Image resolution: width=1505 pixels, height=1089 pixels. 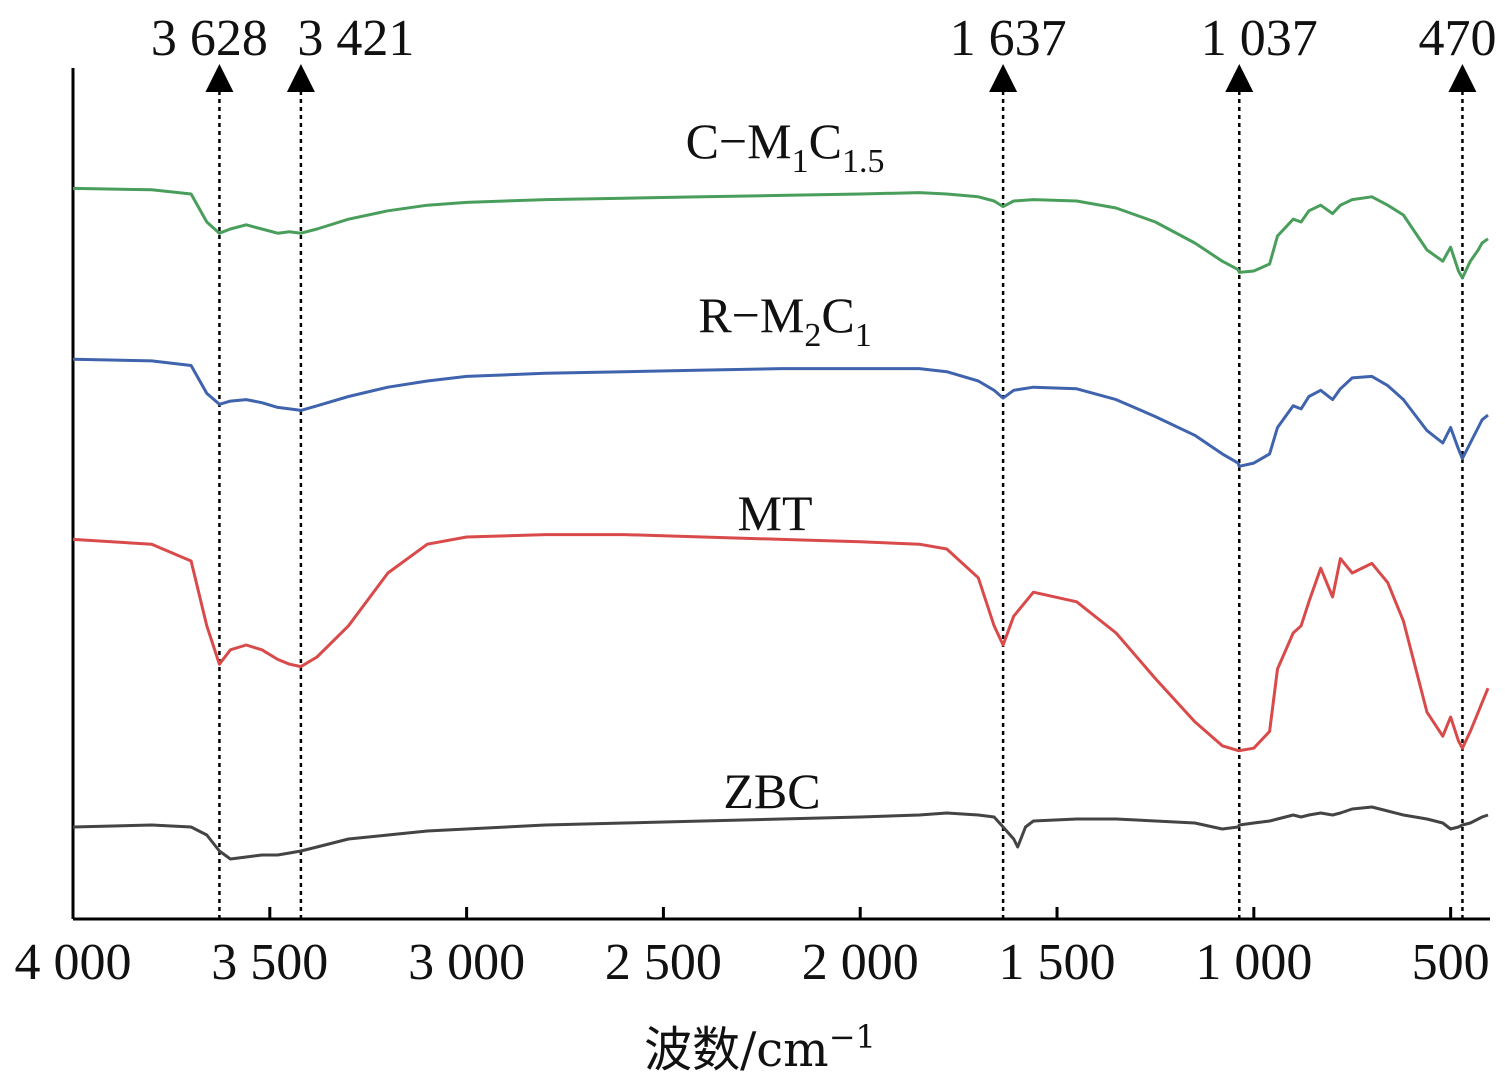 I want to click on peak-label: 470, so click(x=1457, y=38).